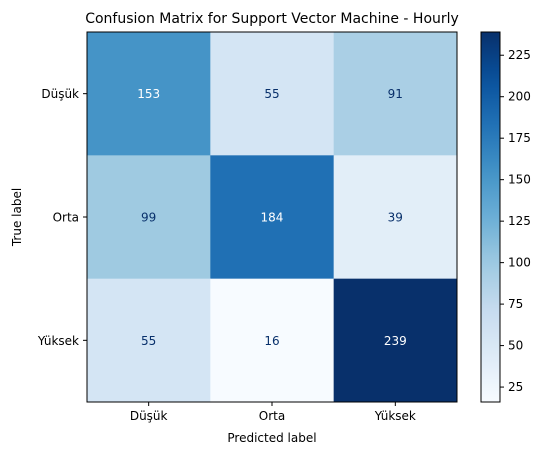 This screenshot has width=545, height=455. Describe the element at coordinates (515, 346) in the screenshot. I see `colorbar-tick-label: 50` at that location.